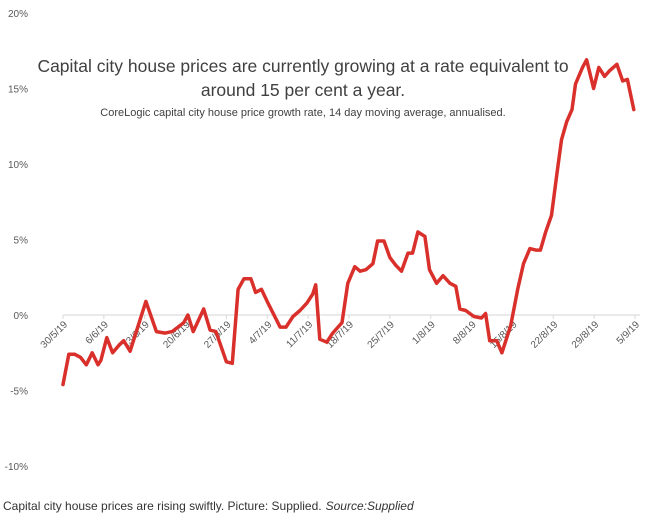  What do you see at coordinates (303, 90) in the screenshot?
I see `chart-title-line-2: around 15 per cent a year.` at bounding box center [303, 90].